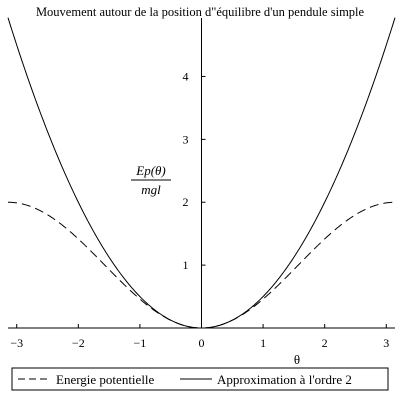 The image size is (400, 400). Describe the element at coordinates (386, 343) in the screenshot. I see `x-tick-label: 3` at that location.